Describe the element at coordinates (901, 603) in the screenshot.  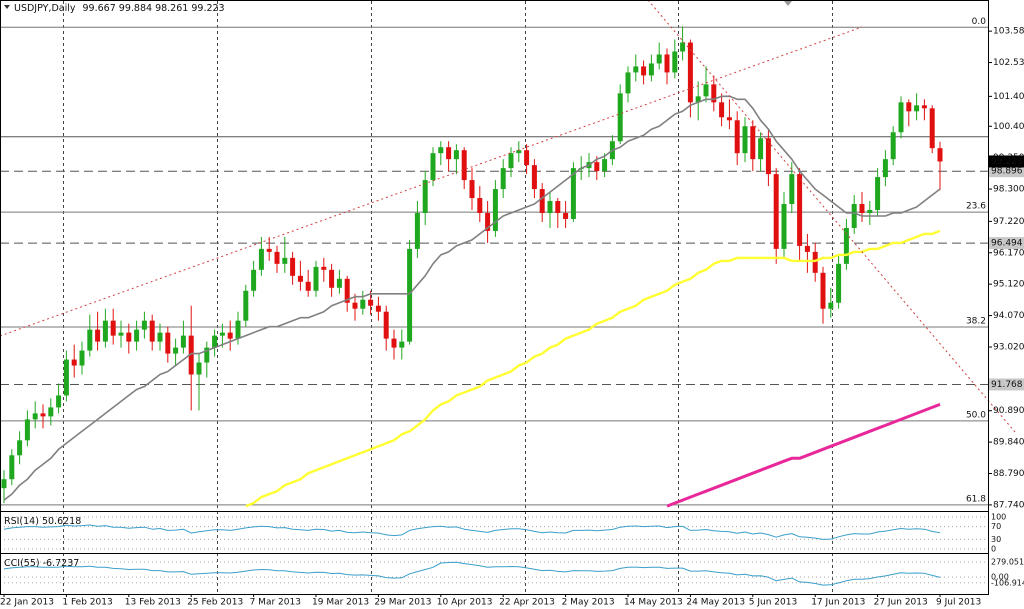
I see `x-tick-label: 27 Jun 2013` at that location.